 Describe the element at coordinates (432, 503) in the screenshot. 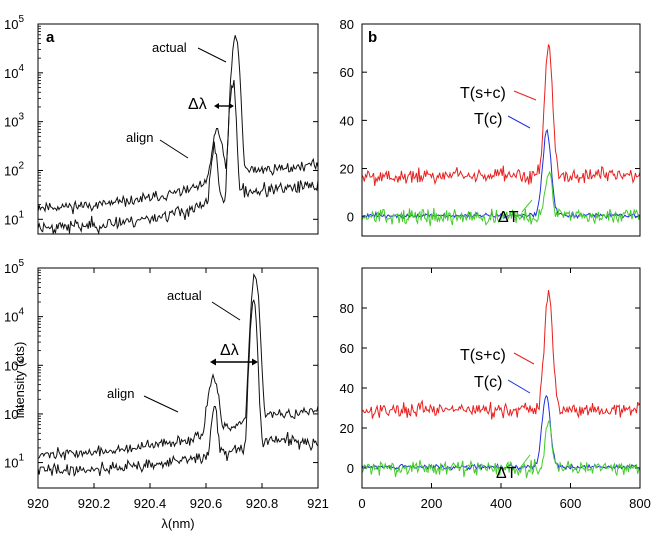

I see `x-tick-label: 200` at that location.